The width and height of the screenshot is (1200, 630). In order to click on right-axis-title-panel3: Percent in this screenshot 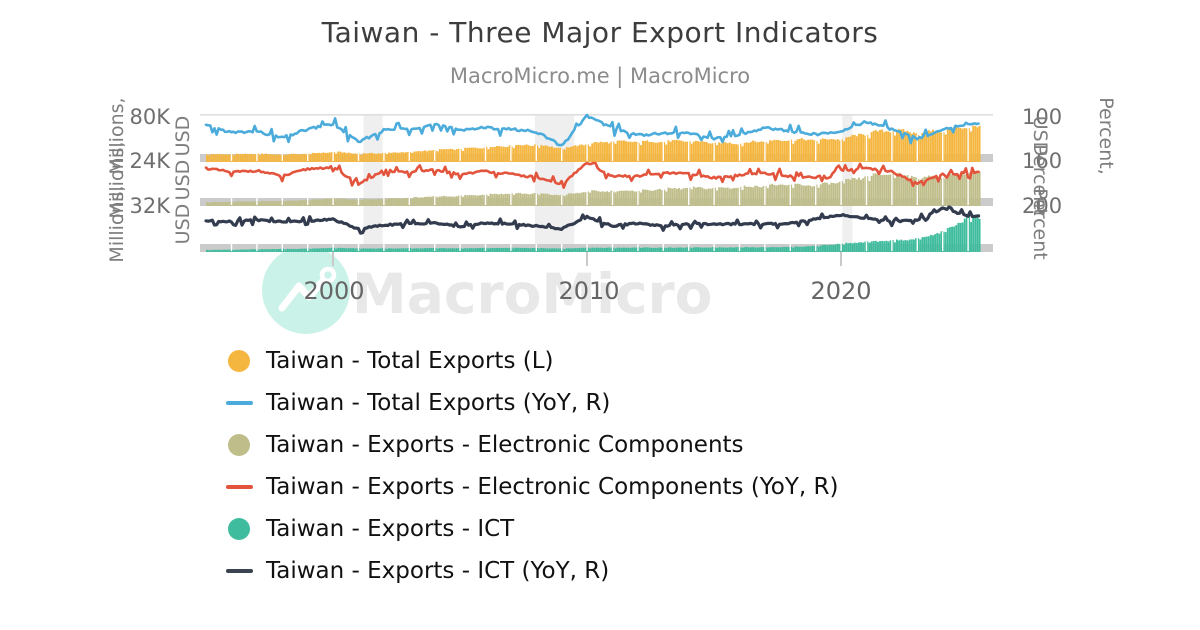, I will do `click(1095, 224)`.